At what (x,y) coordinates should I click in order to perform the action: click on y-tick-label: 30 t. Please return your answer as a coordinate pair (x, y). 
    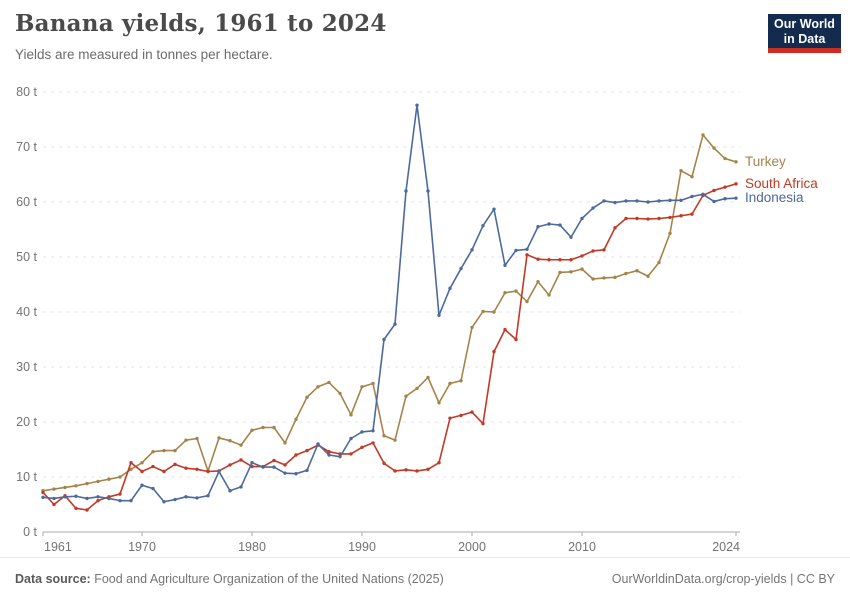
    Looking at the image, I should click on (26, 367).